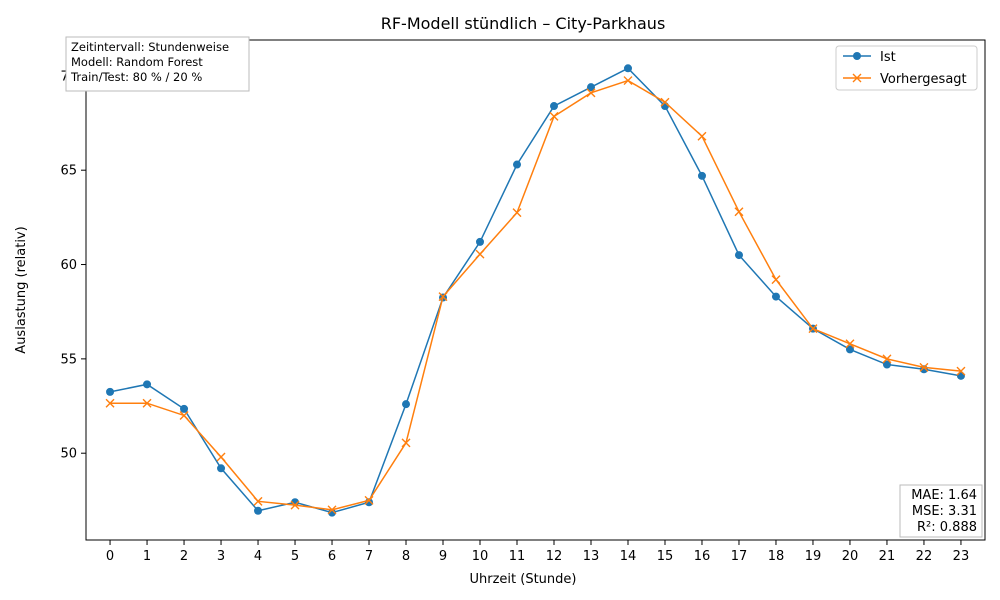 This screenshot has height=600, width=1000. I want to click on metrics-box: MAE: 1.64 MSE: 3.31 R²: 0.888, so click(941, 511).